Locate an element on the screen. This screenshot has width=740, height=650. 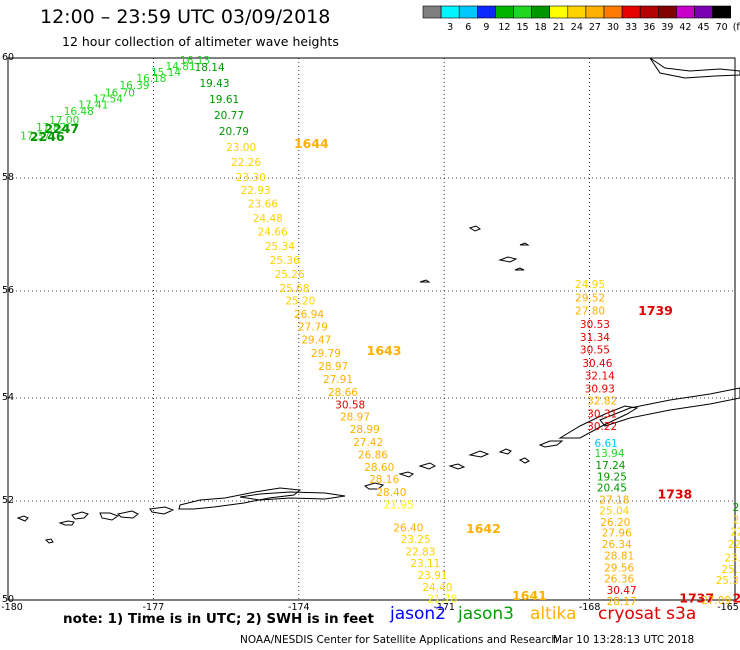
lon-tick-label: -180 is located at coordinates (12, 607).